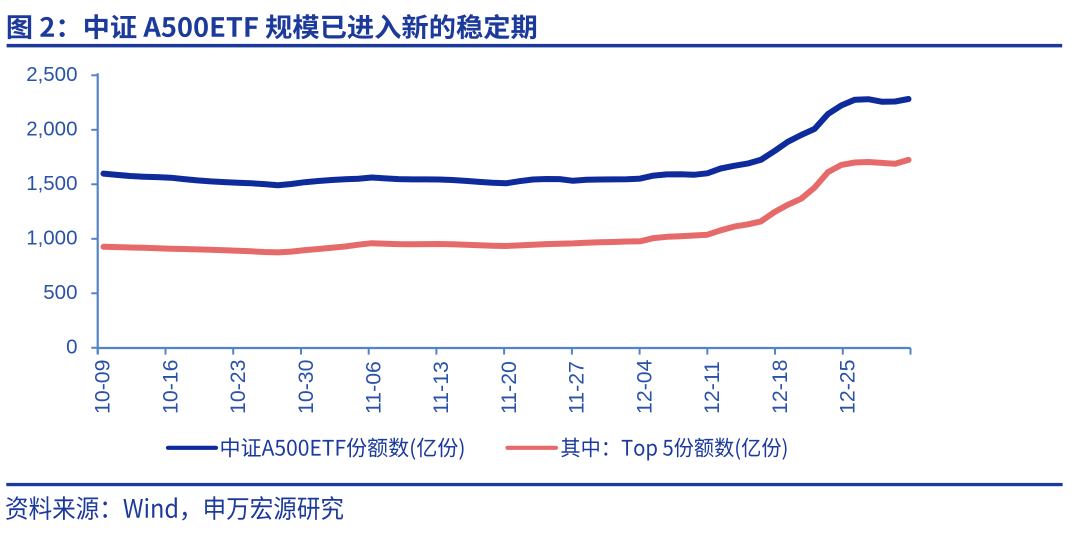  I want to click on svg-text: 12-04, so click(644, 386).